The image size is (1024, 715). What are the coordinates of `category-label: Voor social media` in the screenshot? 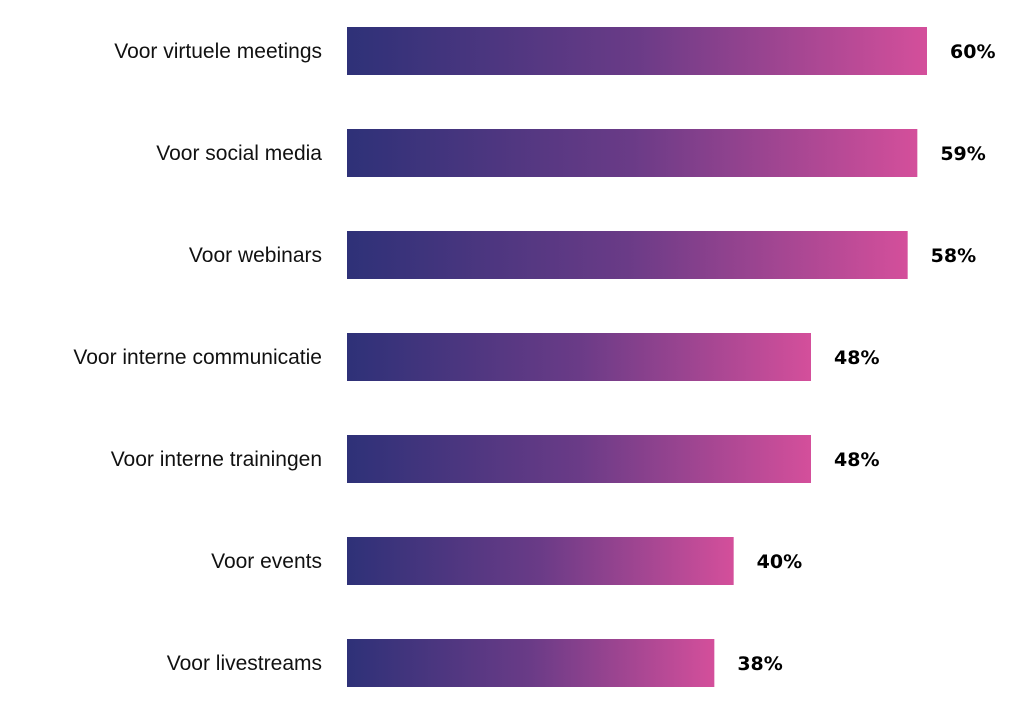 It's located at (239, 153).